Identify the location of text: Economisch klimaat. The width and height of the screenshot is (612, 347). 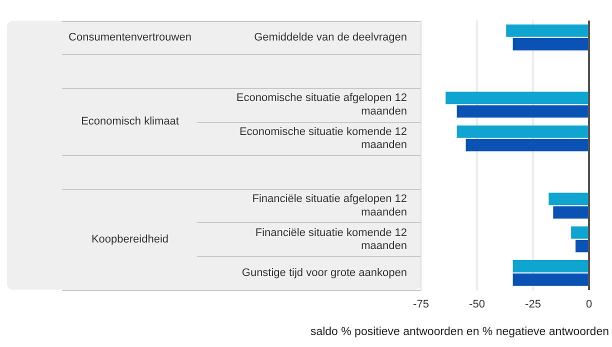
(130, 122).